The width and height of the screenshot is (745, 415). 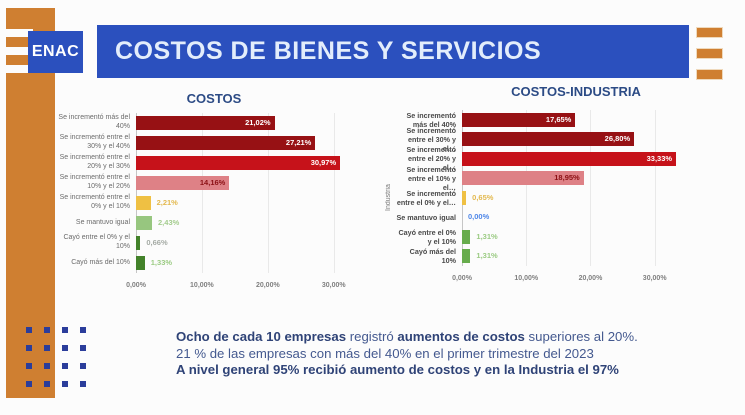 What do you see at coordinates (328, 51) in the screenshot?
I see `page-title: COSTOS DE BIENES Y SERVICIOS` at bounding box center [328, 51].